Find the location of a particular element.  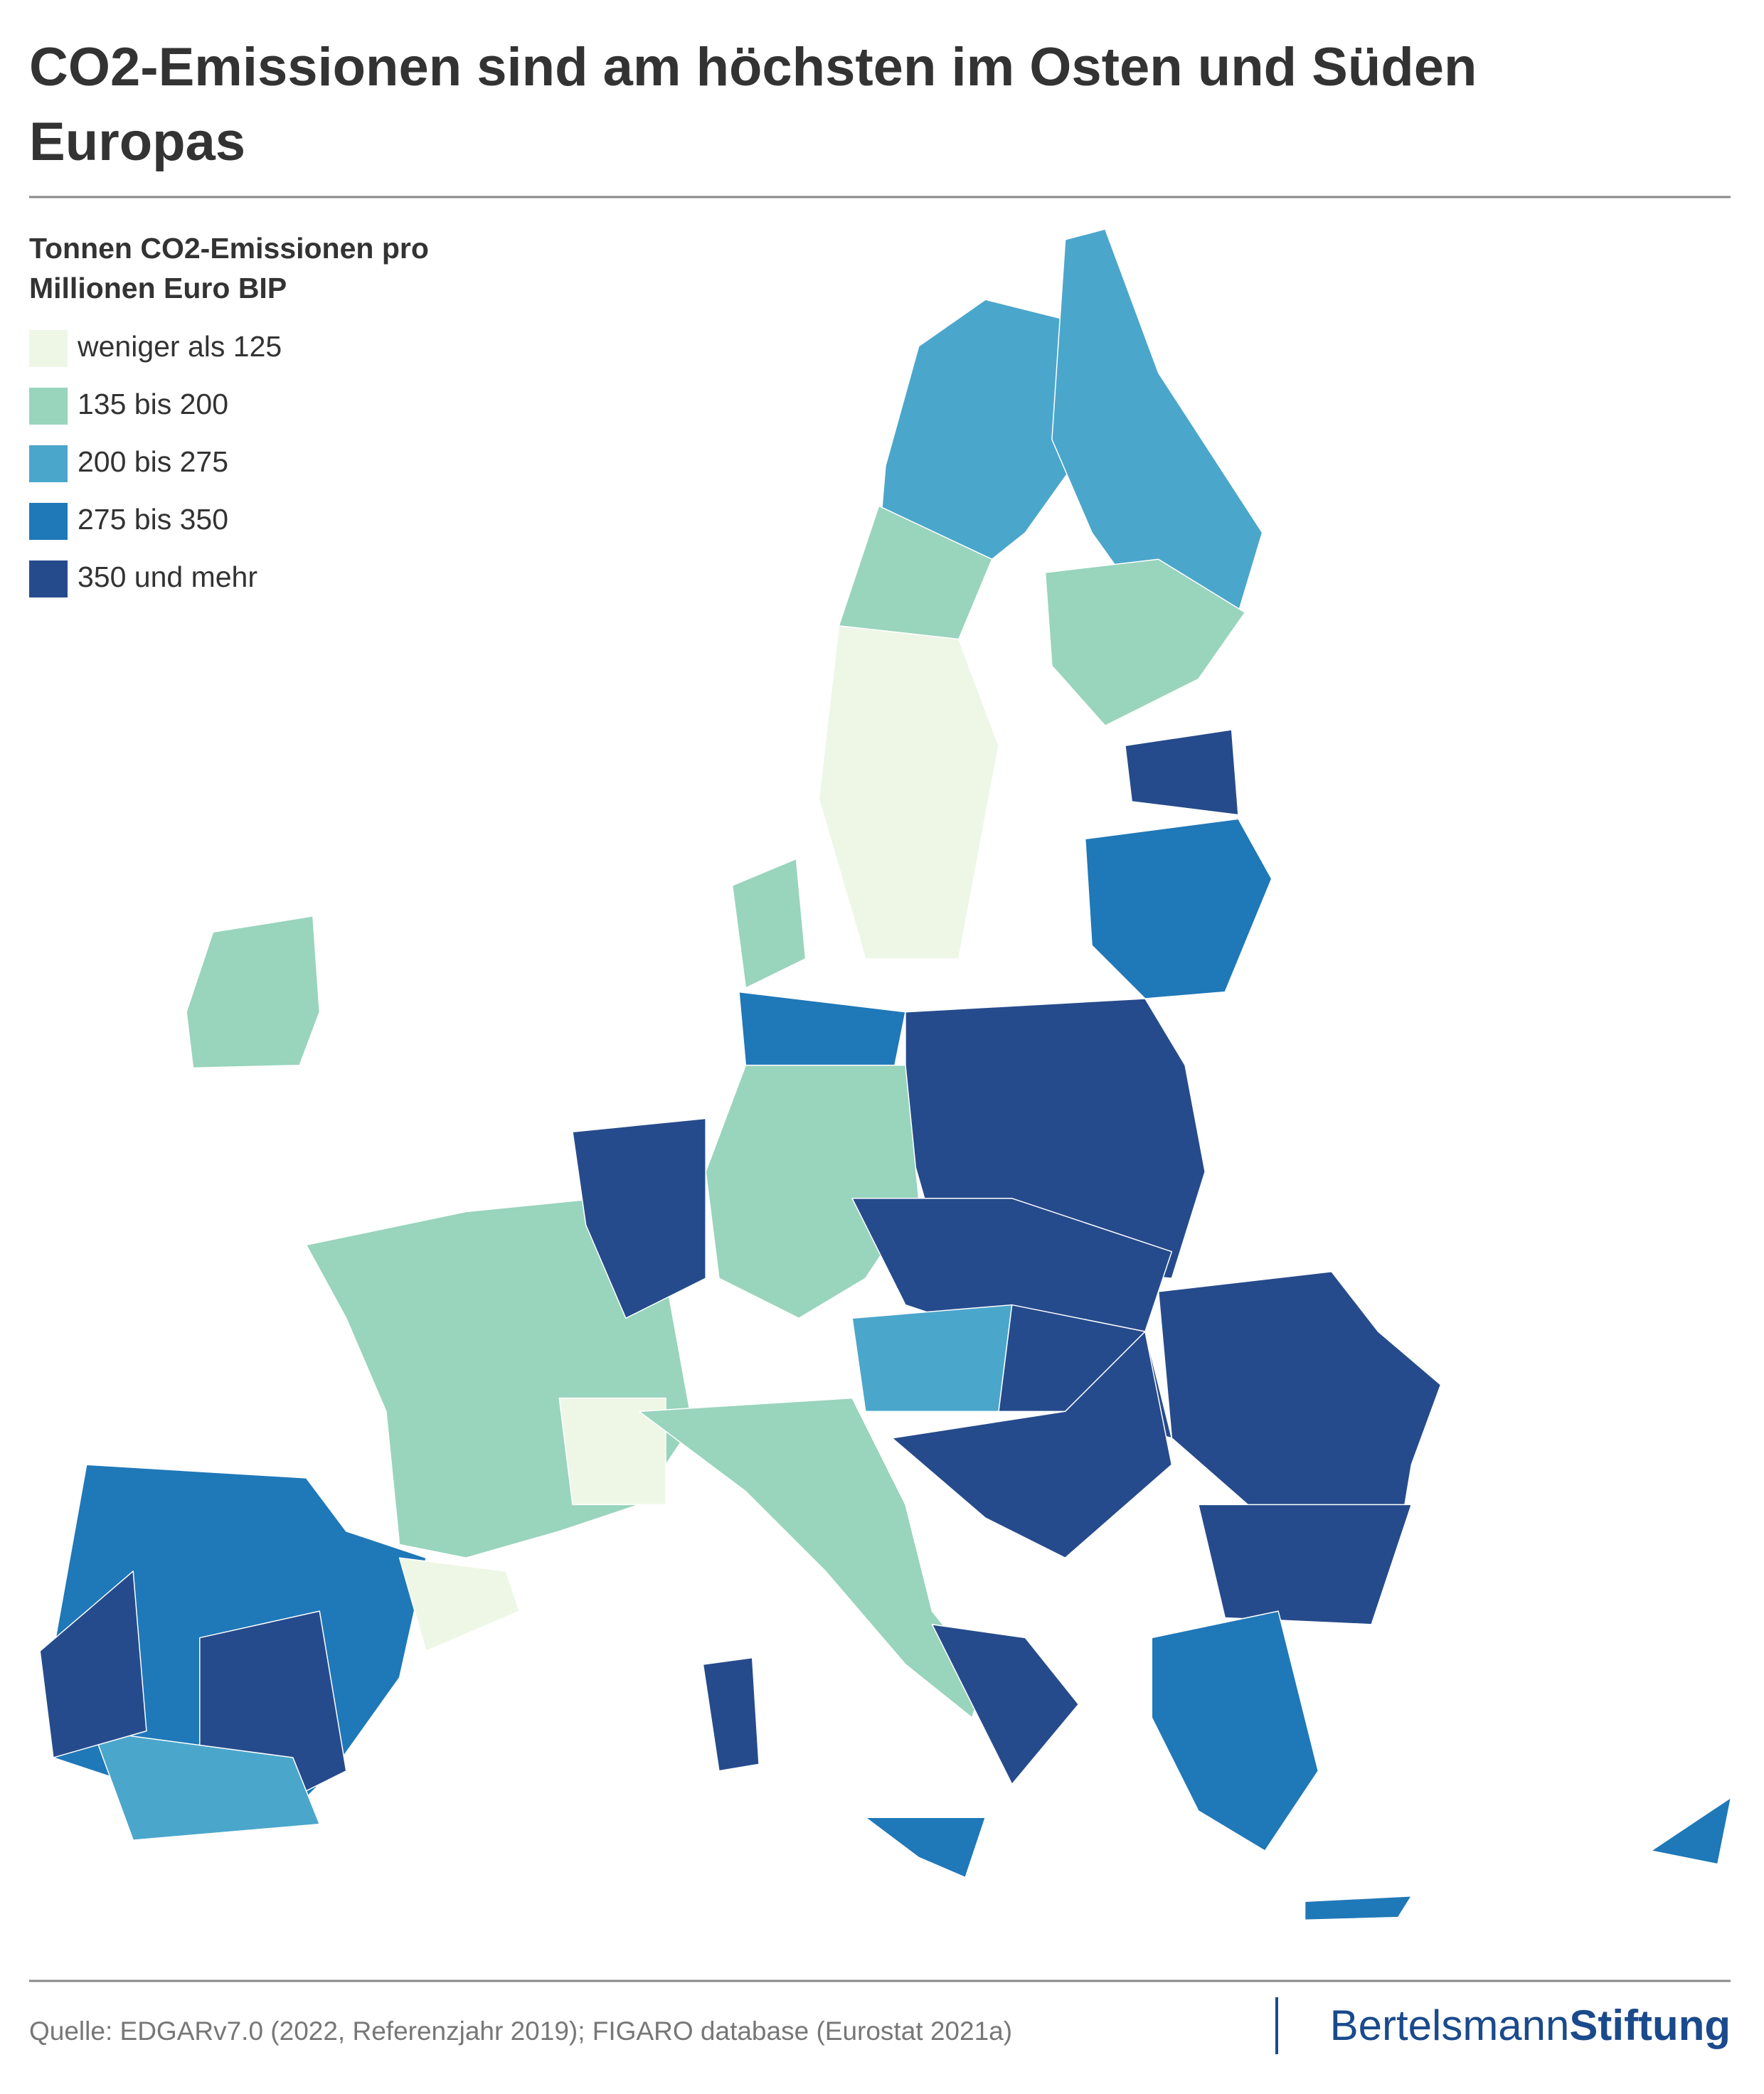

logo-part: Stiftung is located at coordinates (1650, 2025).